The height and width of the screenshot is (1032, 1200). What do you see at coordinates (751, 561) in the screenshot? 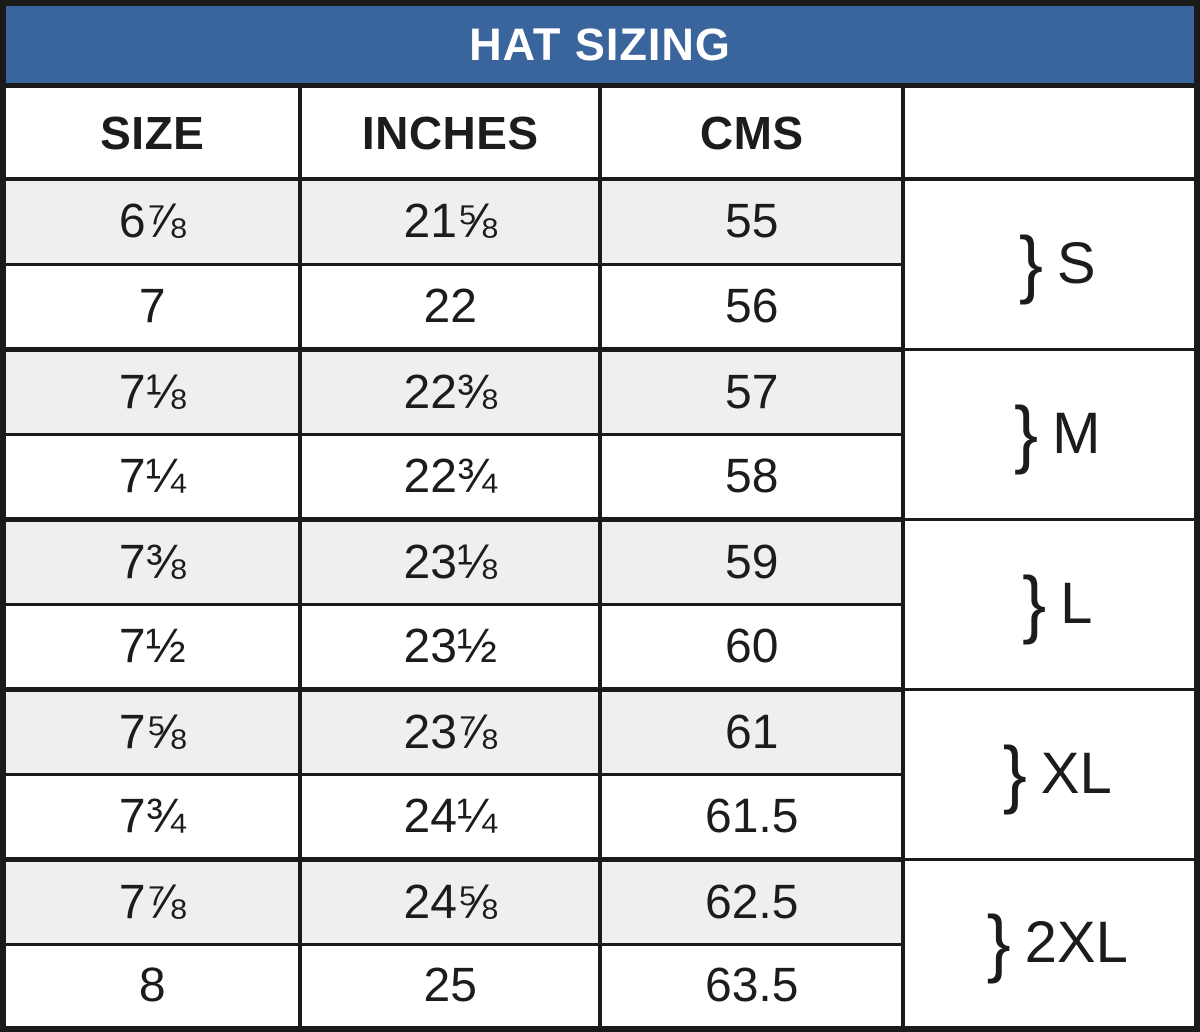
I see `cms-value: 59` at bounding box center [751, 561].